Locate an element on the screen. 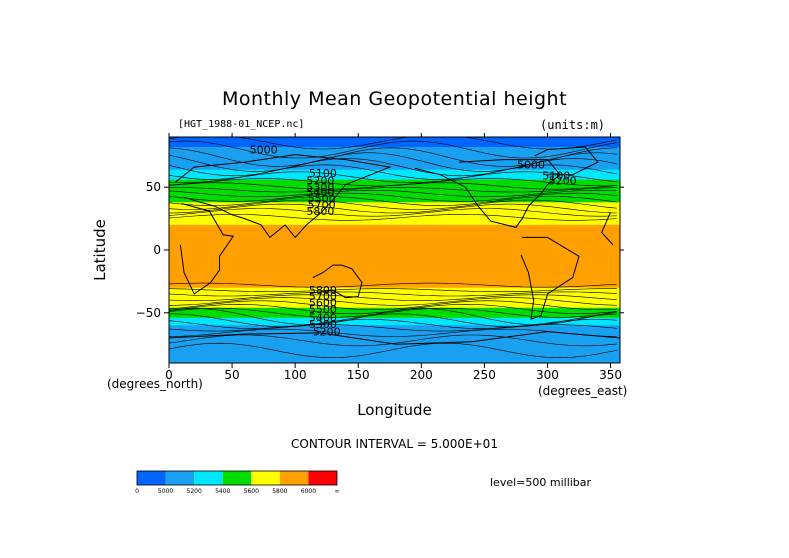  x-tick-label-4: 200 is located at coordinates (421, 375).